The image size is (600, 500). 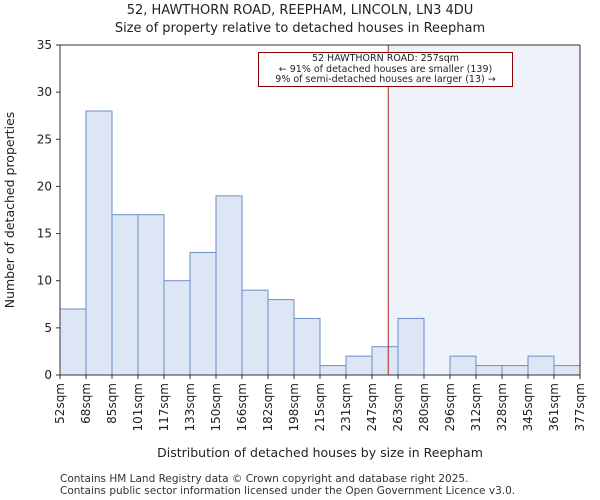 I want to click on y-tick-label: 25, so click(x=44, y=139).